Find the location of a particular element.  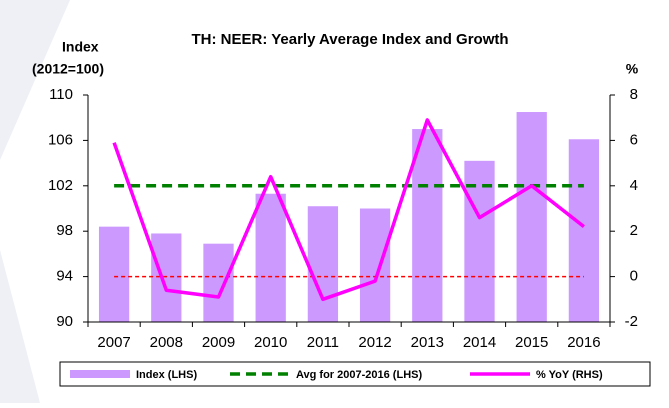

x-tick-label: 2015 is located at coordinates (531, 342).